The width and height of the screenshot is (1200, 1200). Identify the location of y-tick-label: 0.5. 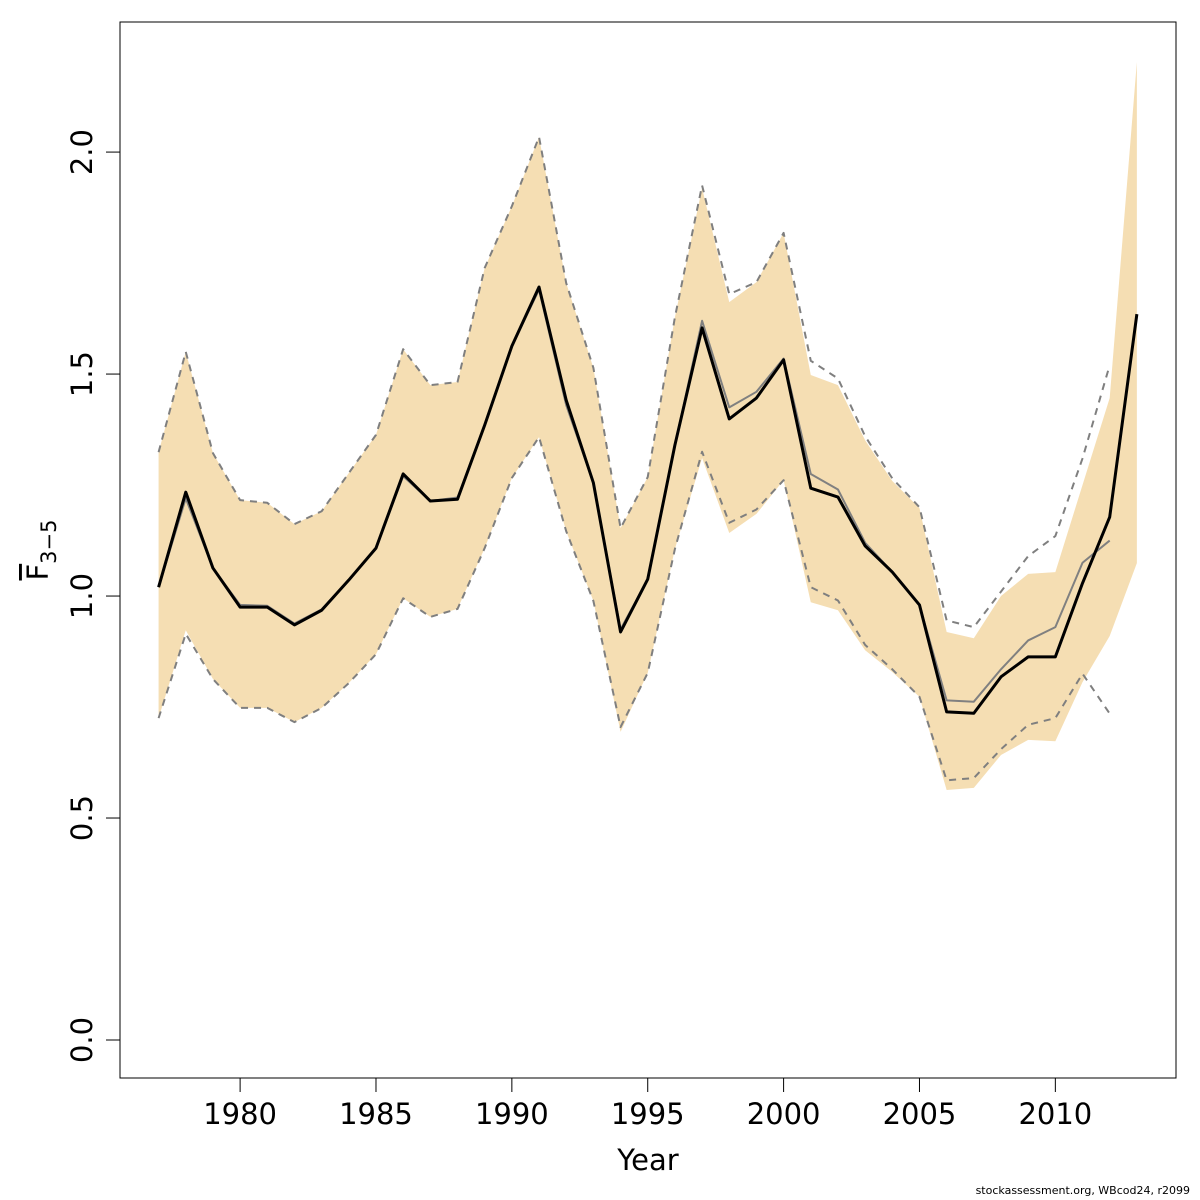
(82, 818).